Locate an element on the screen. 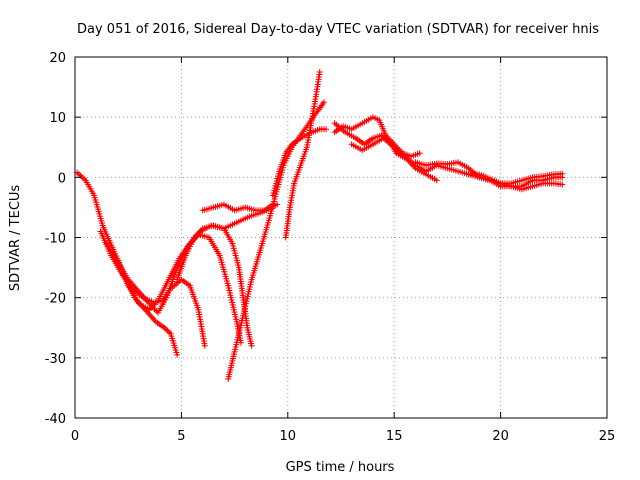  x-tick-label: 25 is located at coordinates (607, 436).